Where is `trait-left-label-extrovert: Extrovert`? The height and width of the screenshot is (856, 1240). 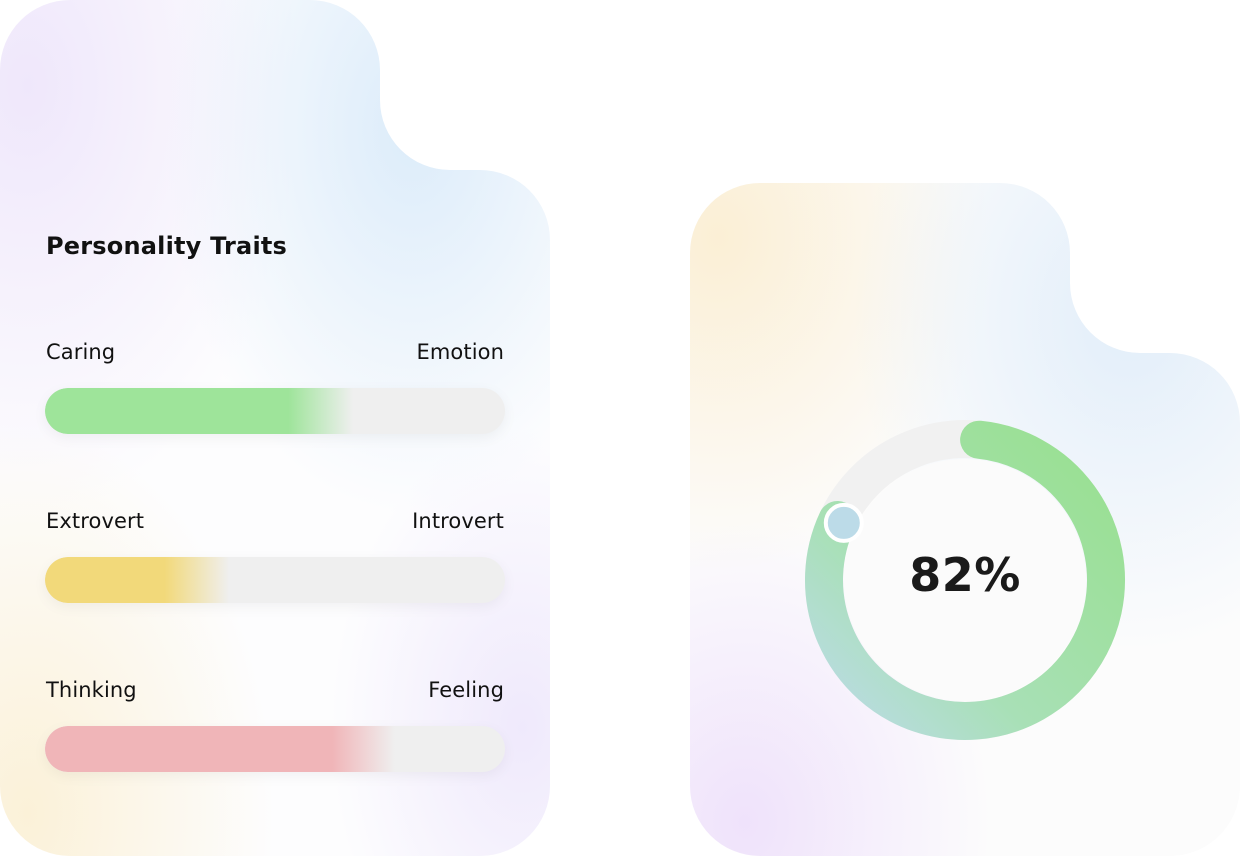 trait-left-label-extrovert: Extrovert is located at coordinates (95, 521).